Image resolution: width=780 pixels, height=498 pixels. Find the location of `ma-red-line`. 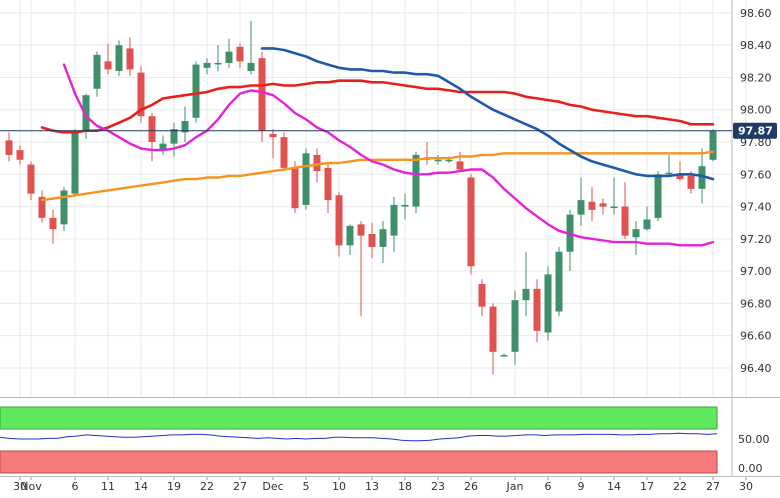

ma-red-line is located at coordinates (377, 106).